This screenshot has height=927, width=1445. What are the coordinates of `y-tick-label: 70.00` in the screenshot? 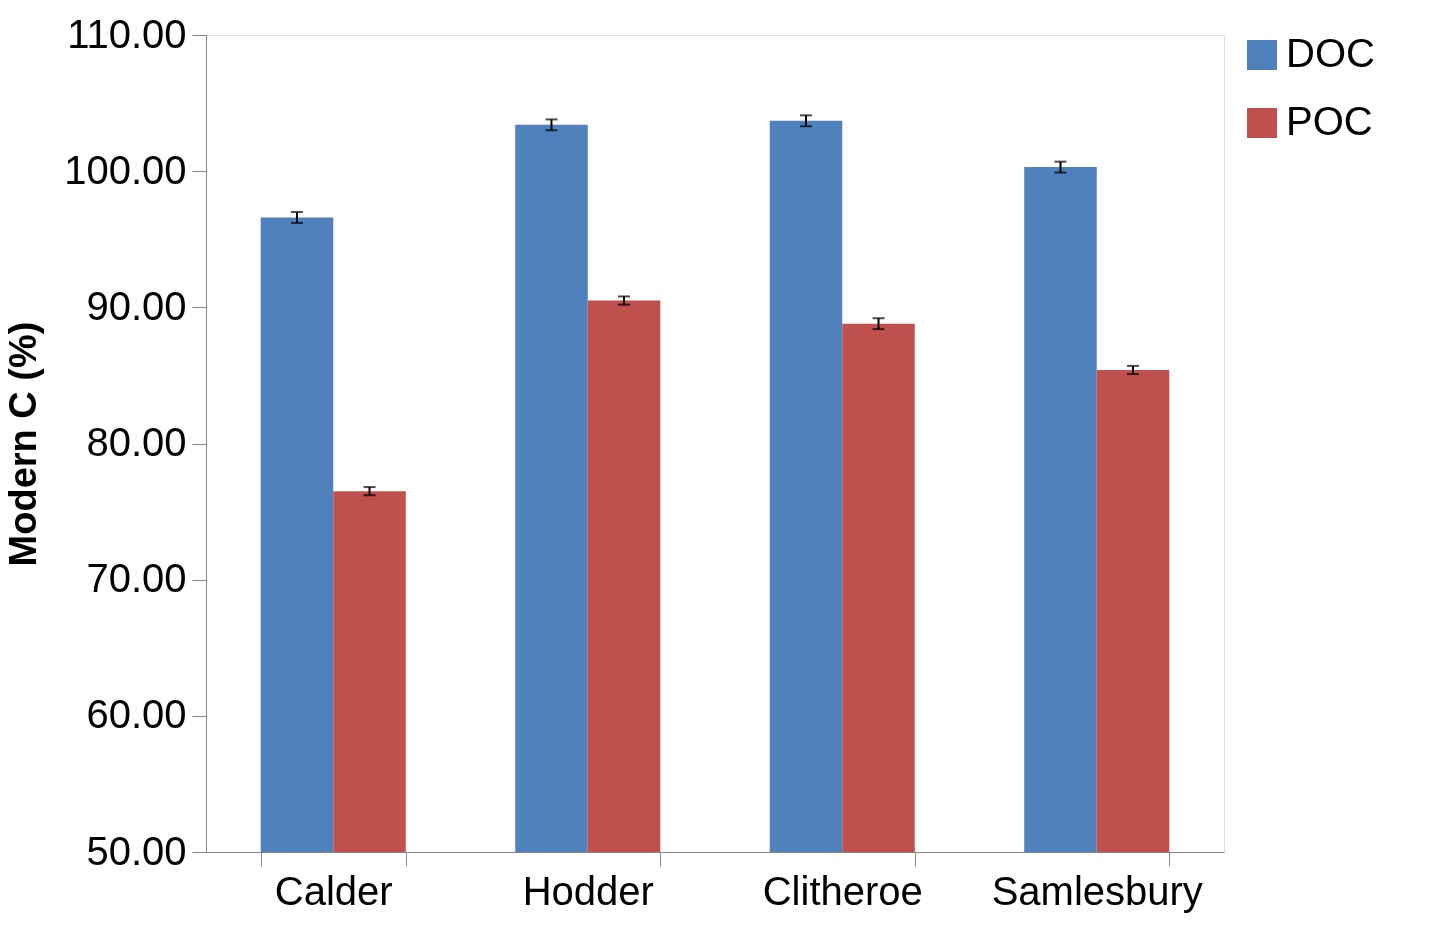 It's located at (136, 578).